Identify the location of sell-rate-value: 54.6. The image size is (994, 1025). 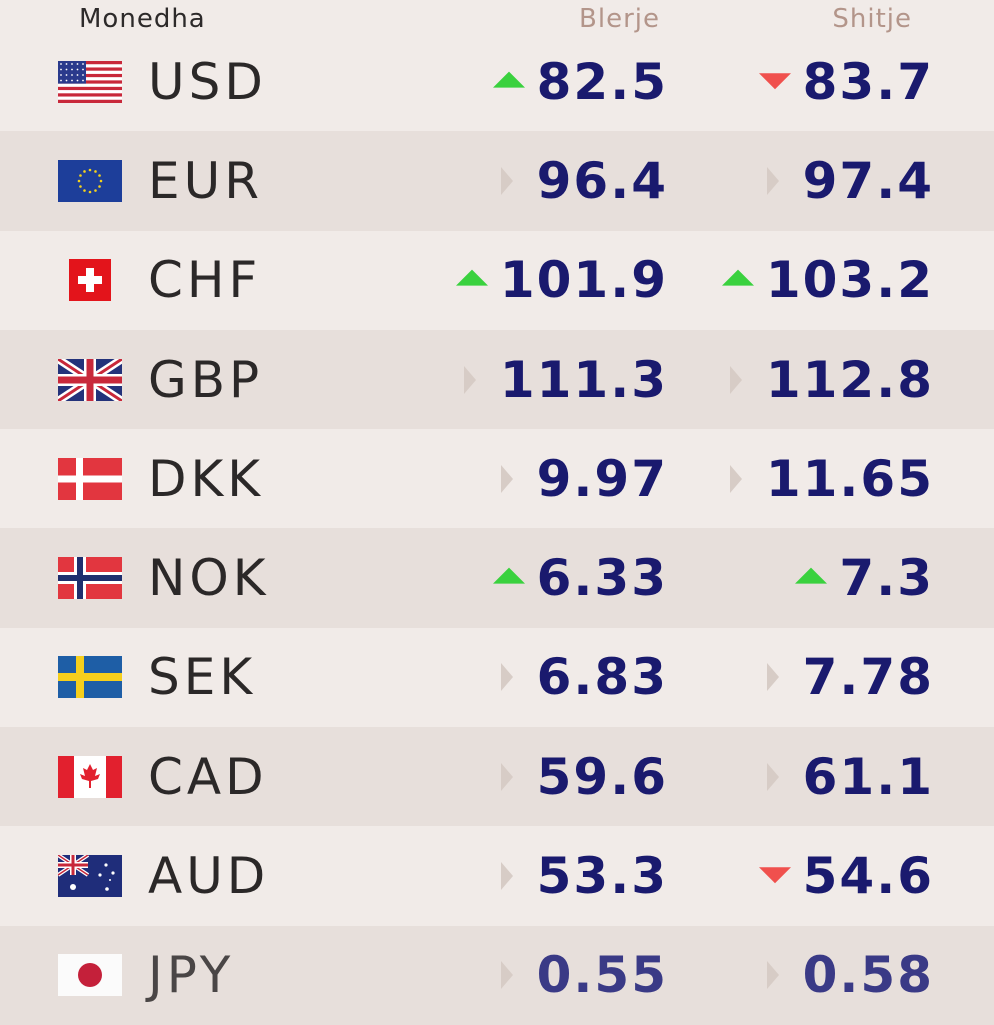
(868, 876).